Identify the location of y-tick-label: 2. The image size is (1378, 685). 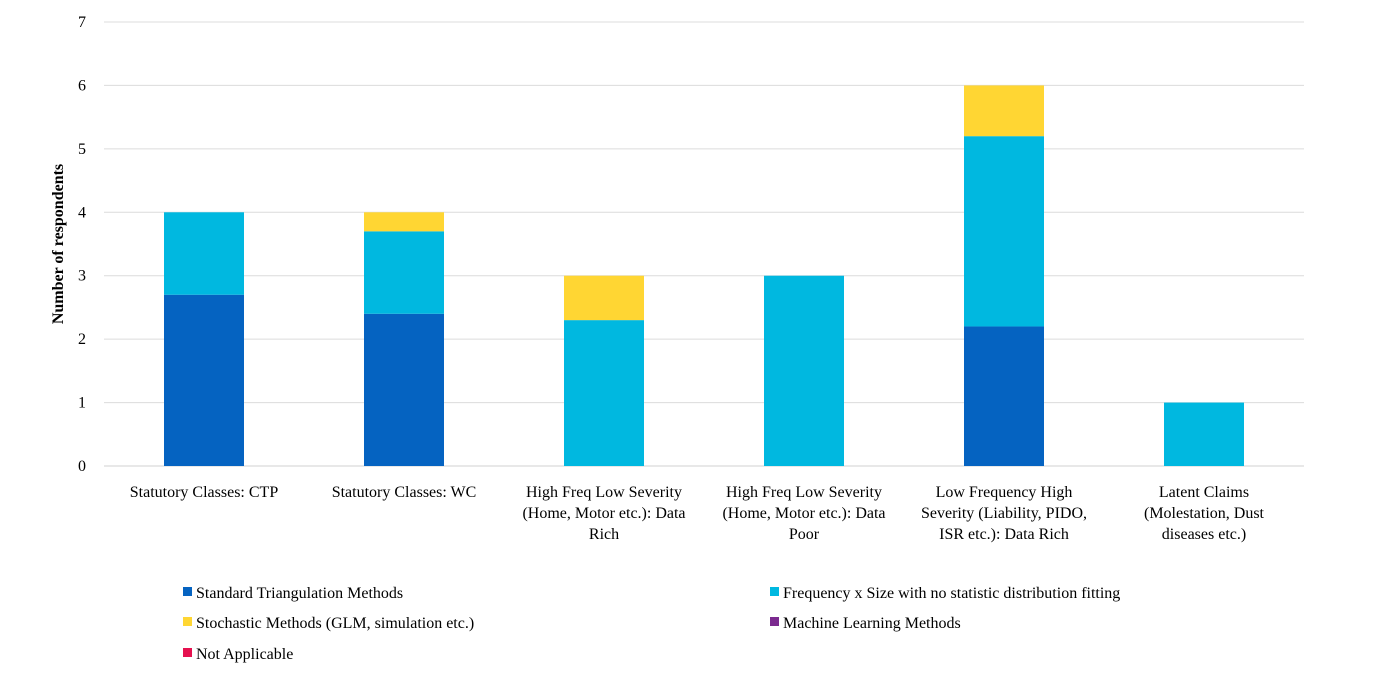
(82, 339).